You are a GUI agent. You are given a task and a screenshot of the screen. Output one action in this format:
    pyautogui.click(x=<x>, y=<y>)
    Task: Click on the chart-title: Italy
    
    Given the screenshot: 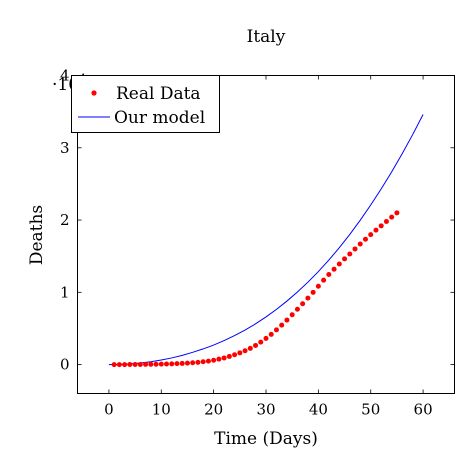 What is the action you would take?
    pyautogui.click(x=266, y=37)
    